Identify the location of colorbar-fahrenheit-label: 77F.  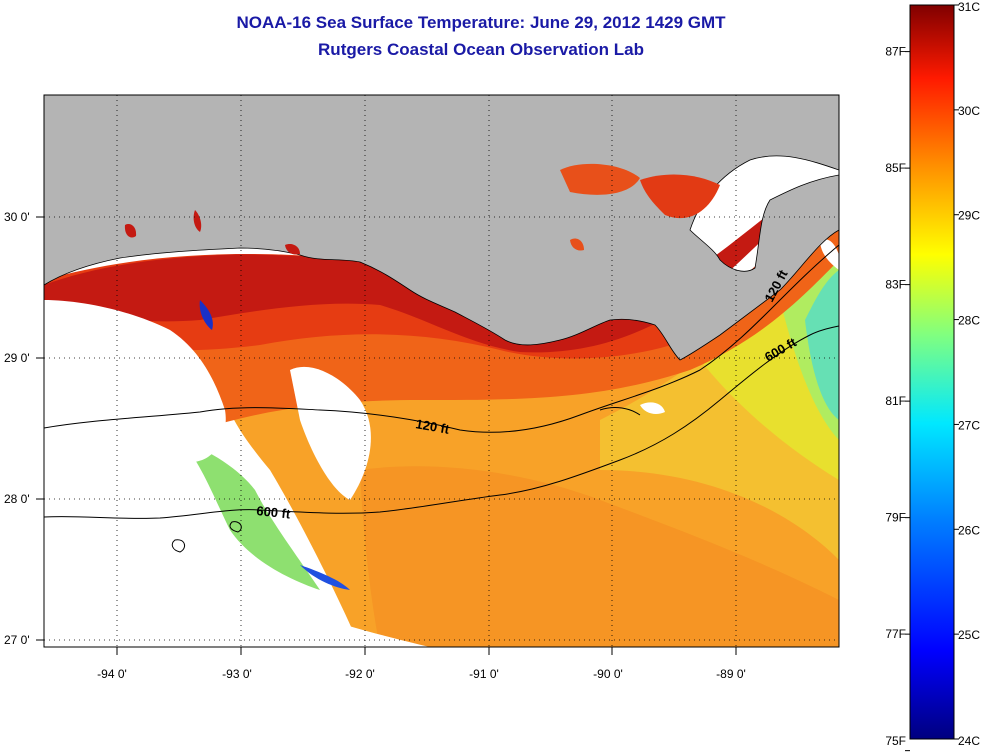
(895, 634).